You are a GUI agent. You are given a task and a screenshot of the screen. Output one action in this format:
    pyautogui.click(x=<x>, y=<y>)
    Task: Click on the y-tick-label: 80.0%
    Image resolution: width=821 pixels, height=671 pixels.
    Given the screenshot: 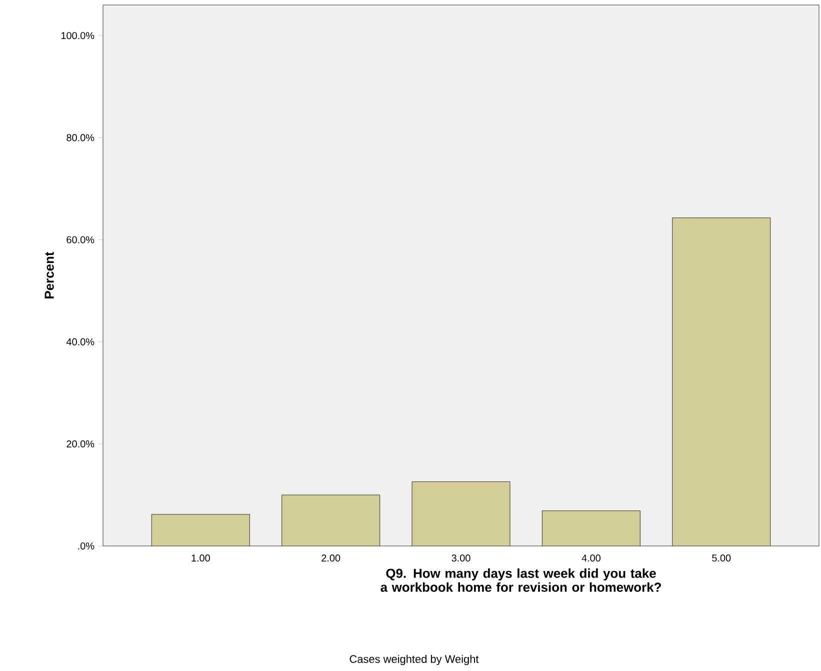 What is the action you would take?
    pyautogui.click(x=80, y=138)
    